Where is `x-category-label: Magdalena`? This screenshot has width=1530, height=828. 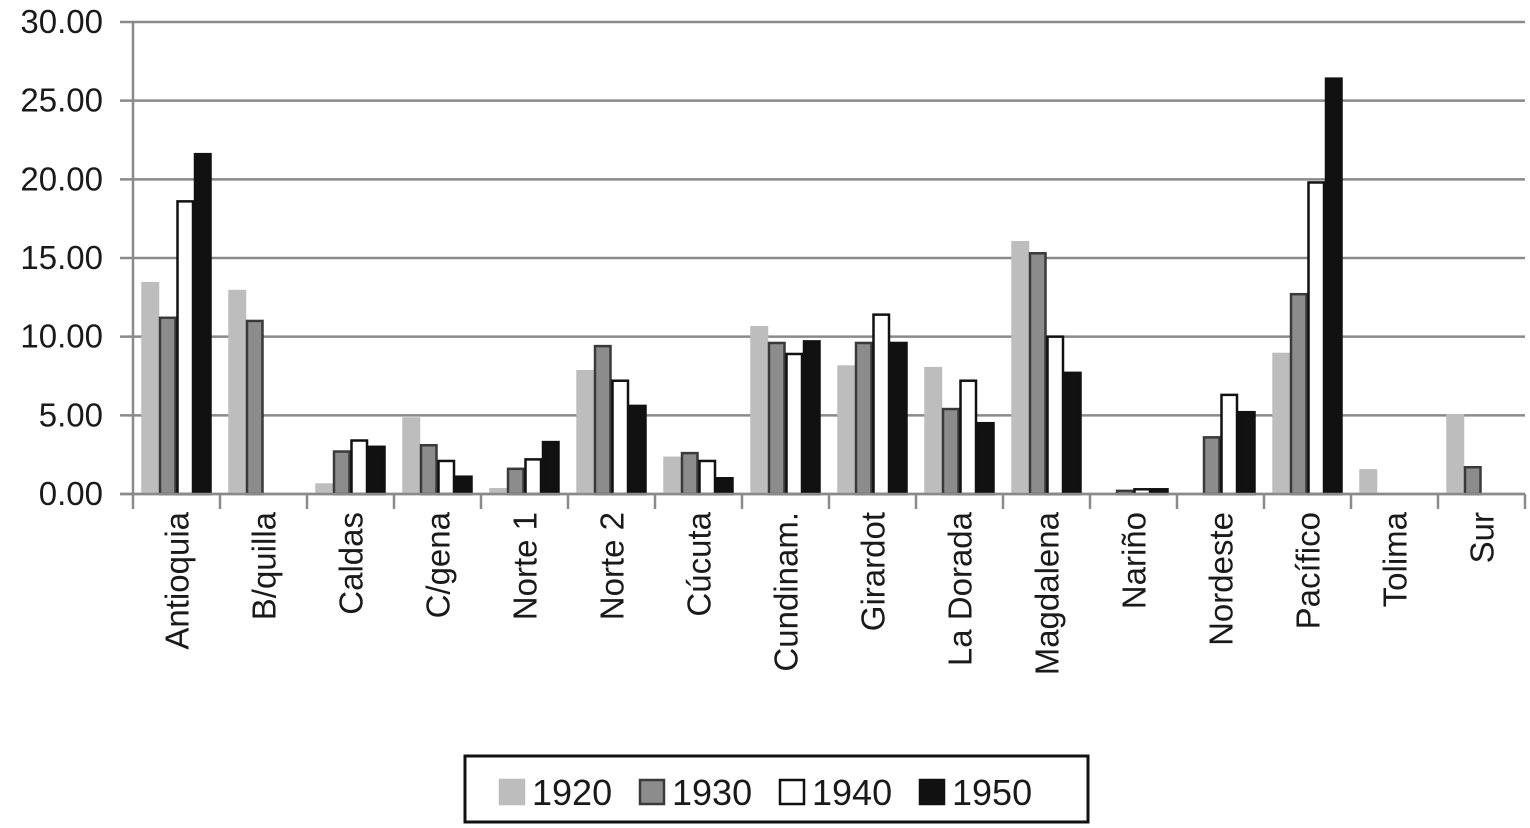 x-category-label: Magdalena is located at coordinates (1047, 593).